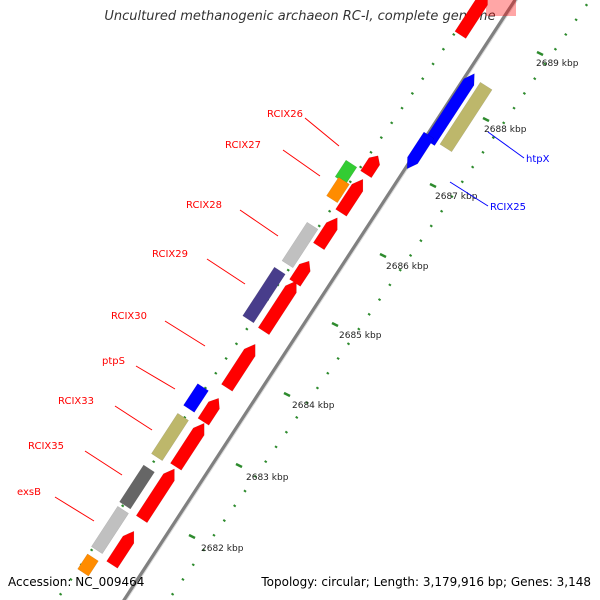  I want to click on label-rcix26: RCIX26, so click(285, 114).